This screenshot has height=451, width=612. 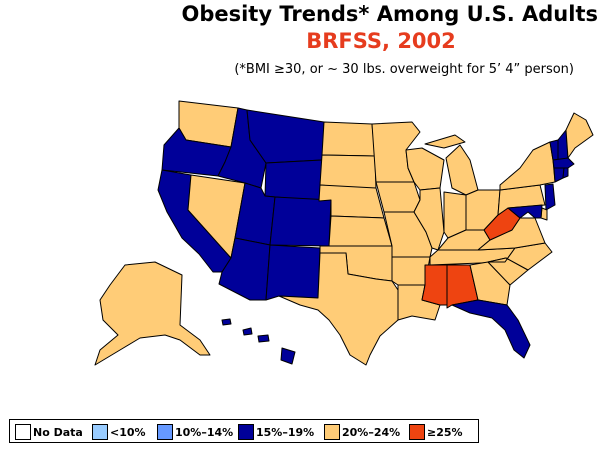 I want to click on state-wy, so click(x=293, y=180).